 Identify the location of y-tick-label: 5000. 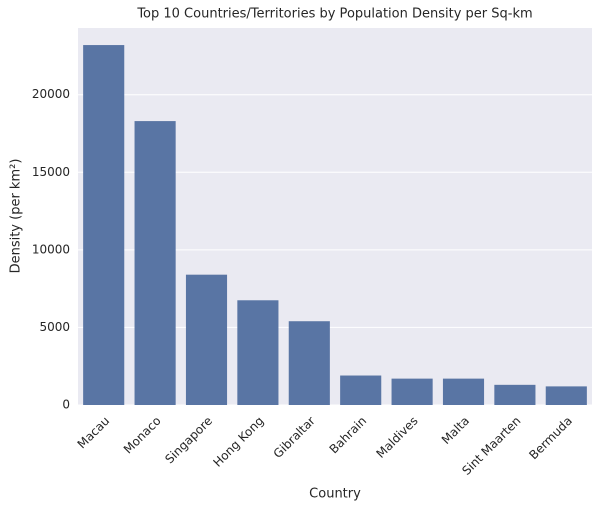
(54, 327).